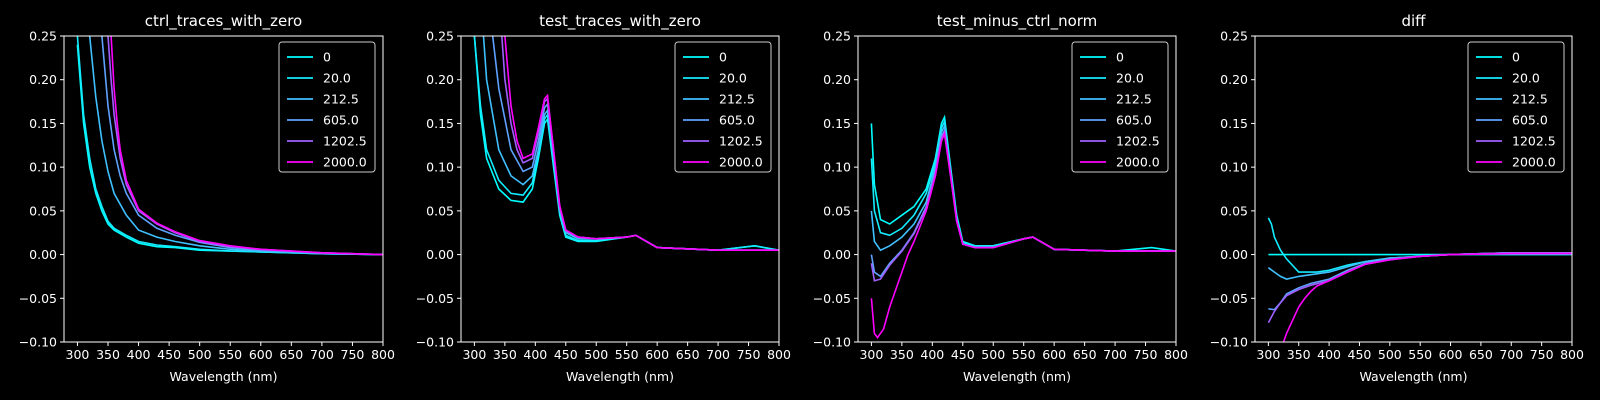 This screenshot has width=1600, height=400. Describe the element at coordinates (1017, 21) in the screenshot. I see `chart-title: test_minus_ctrl_norm` at that location.